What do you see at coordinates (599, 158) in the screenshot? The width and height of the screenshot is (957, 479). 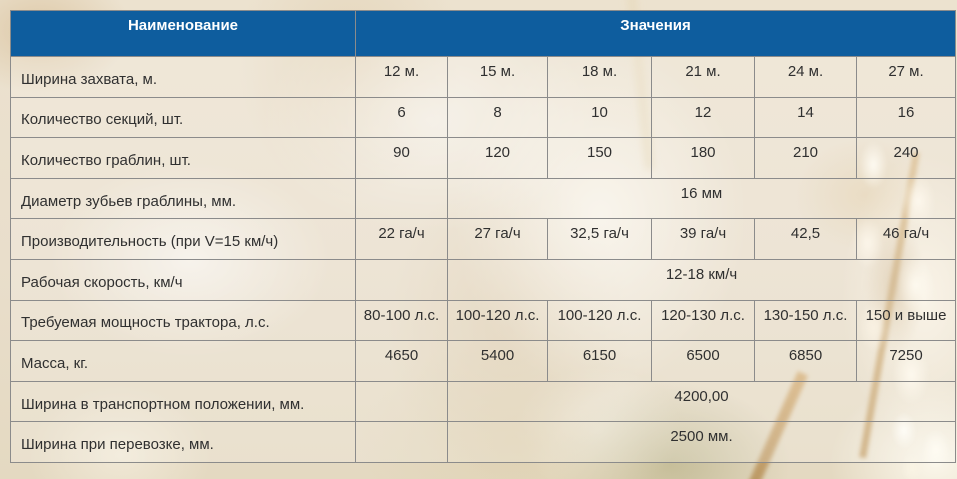 I see `value-cell: 150` at bounding box center [599, 158].